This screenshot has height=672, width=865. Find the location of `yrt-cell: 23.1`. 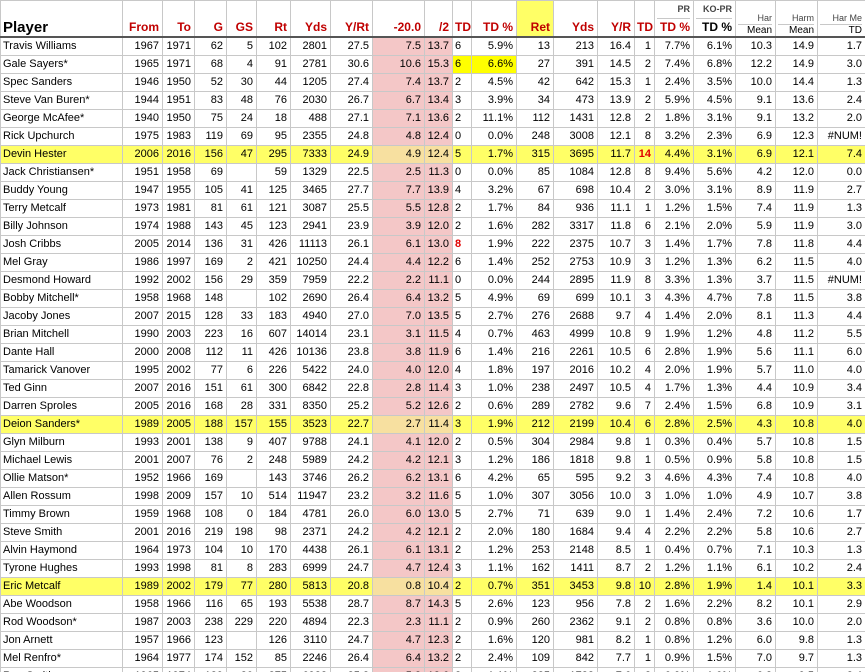

yrt-cell: 23.1 is located at coordinates (351, 334).